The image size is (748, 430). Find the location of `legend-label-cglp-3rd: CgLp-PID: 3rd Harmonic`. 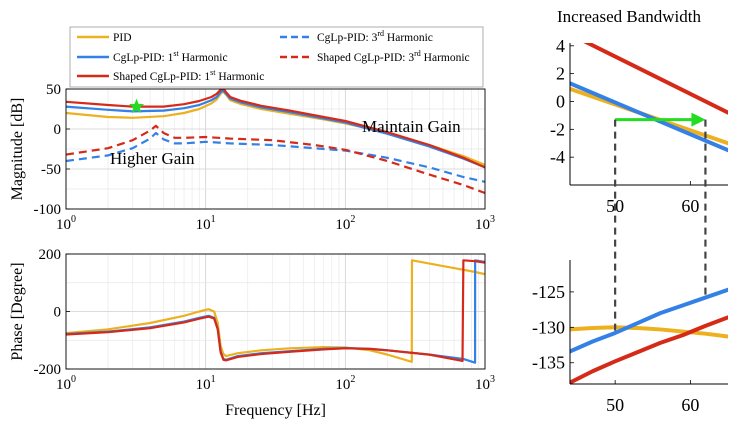

legend-label-cglp-3rd: CgLp-PID: 3rd Harmonic is located at coordinates (375, 36).